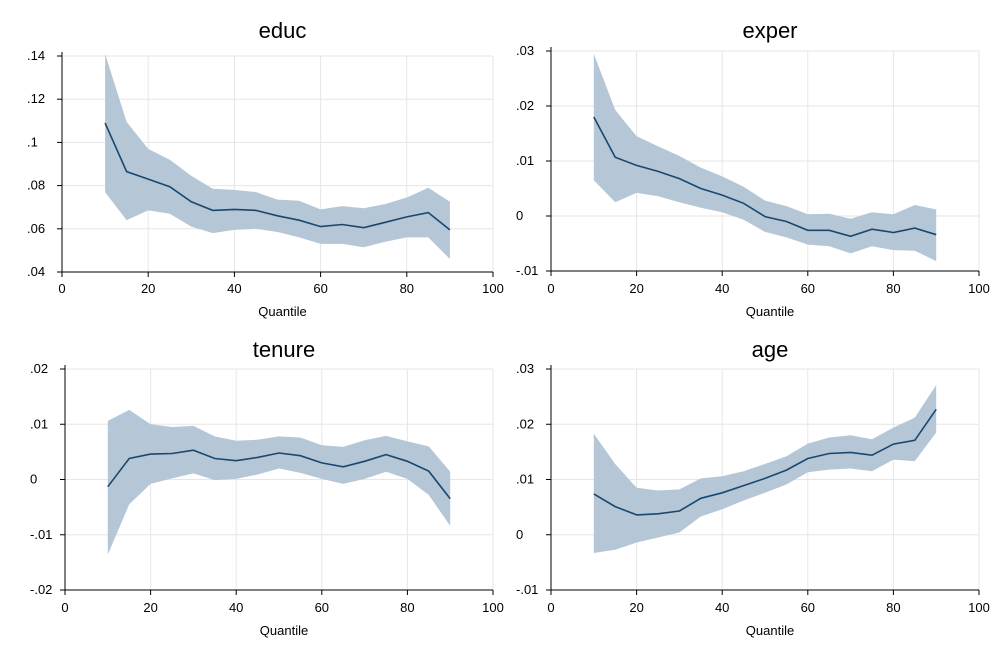 Image resolution: width=1000 pixels, height=666 pixels. What do you see at coordinates (36, 185) in the screenshot?
I see `y-tick-label: .08` at bounding box center [36, 185].